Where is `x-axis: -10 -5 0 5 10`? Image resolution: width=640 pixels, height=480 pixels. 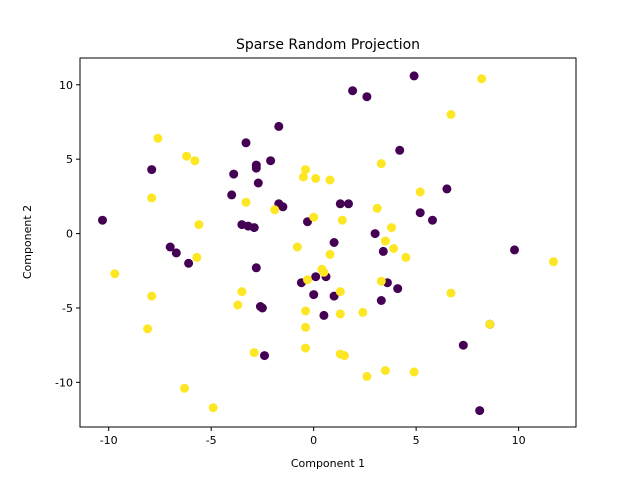 x-axis: -10 -5 0 5 10 is located at coordinates (313, 437).